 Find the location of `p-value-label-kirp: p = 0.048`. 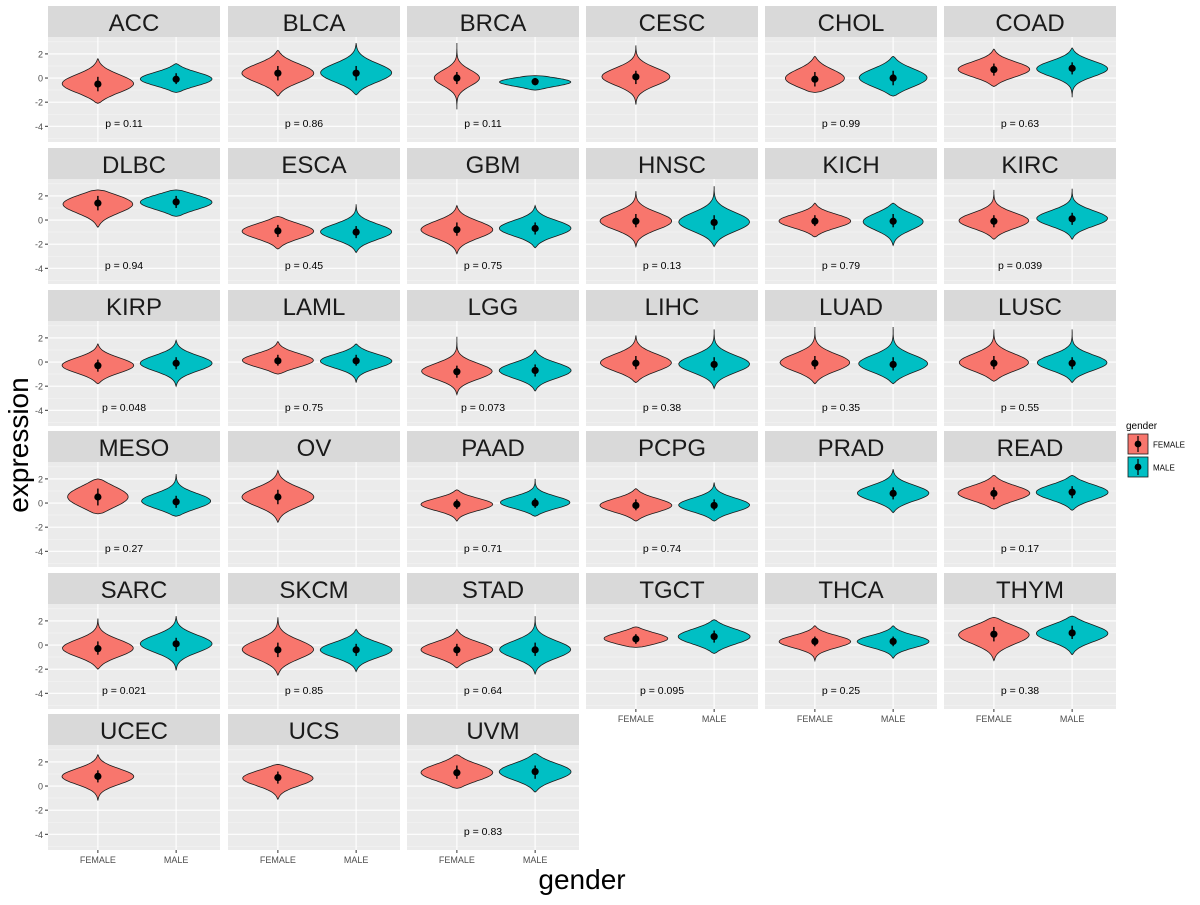

p-value-label-kirp: p = 0.048 is located at coordinates (124, 408).